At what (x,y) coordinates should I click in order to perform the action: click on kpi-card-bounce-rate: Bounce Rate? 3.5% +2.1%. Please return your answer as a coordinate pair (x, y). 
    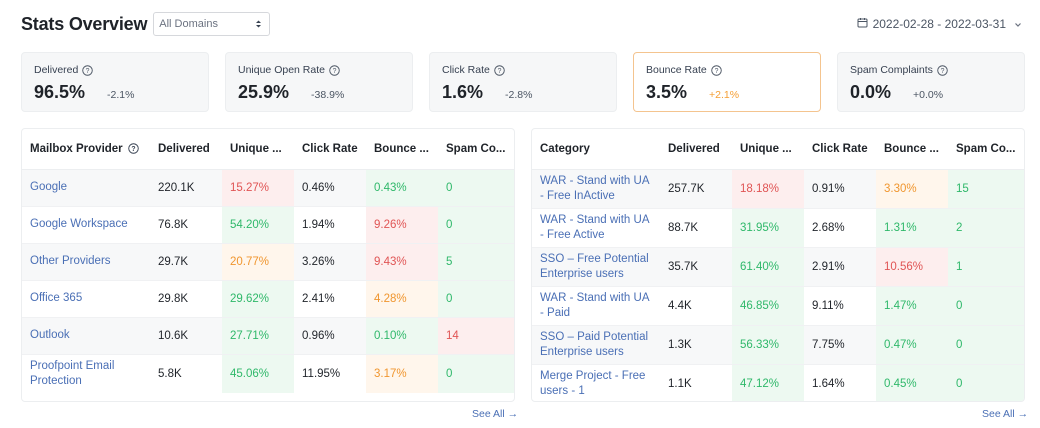
    Looking at the image, I should click on (727, 82).